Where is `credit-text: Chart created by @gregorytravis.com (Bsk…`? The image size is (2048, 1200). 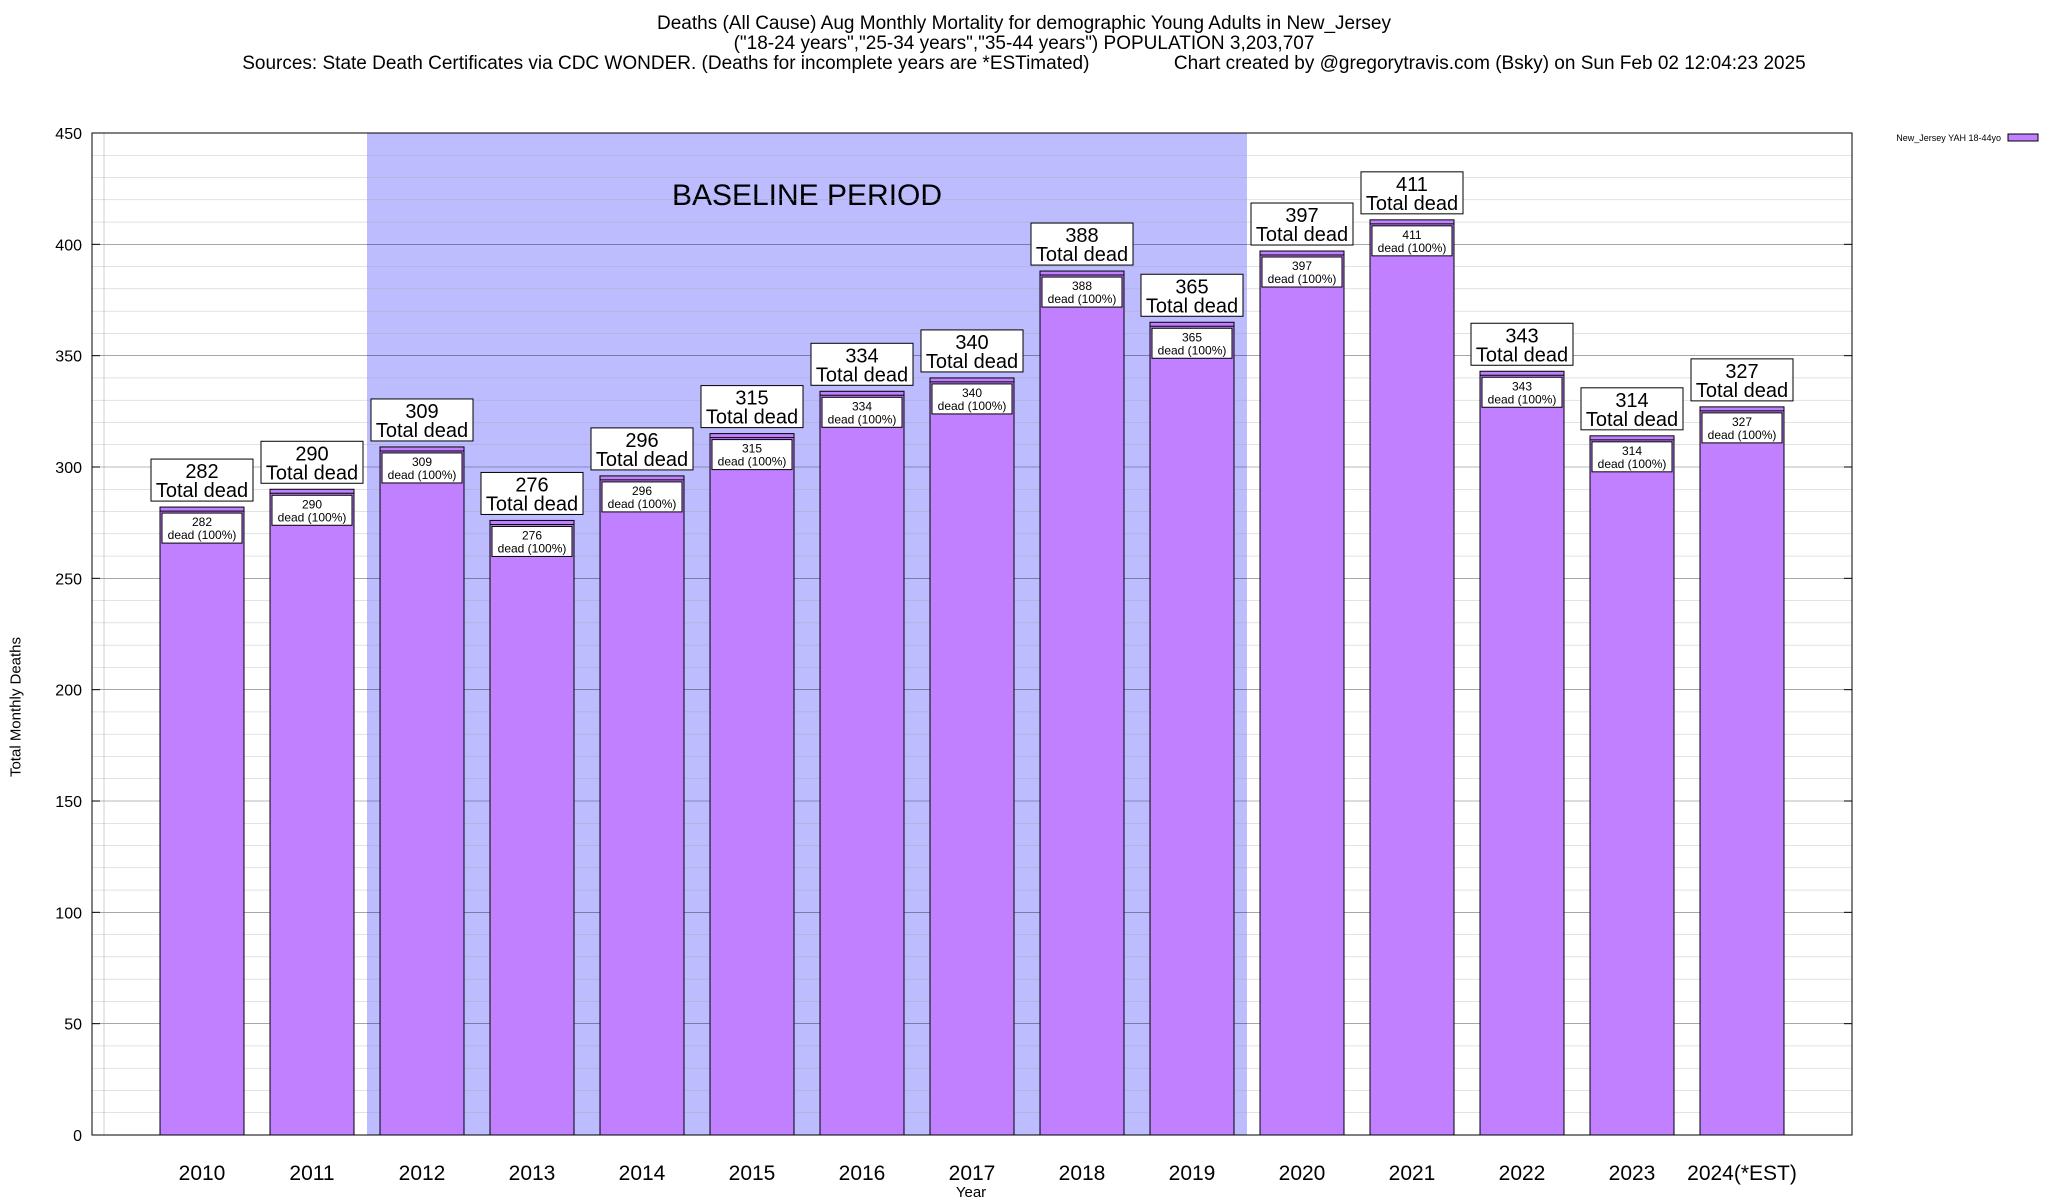 credit-text: Chart created by @gregorytravis.com (Bsk… is located at coordinates (1489, 63).